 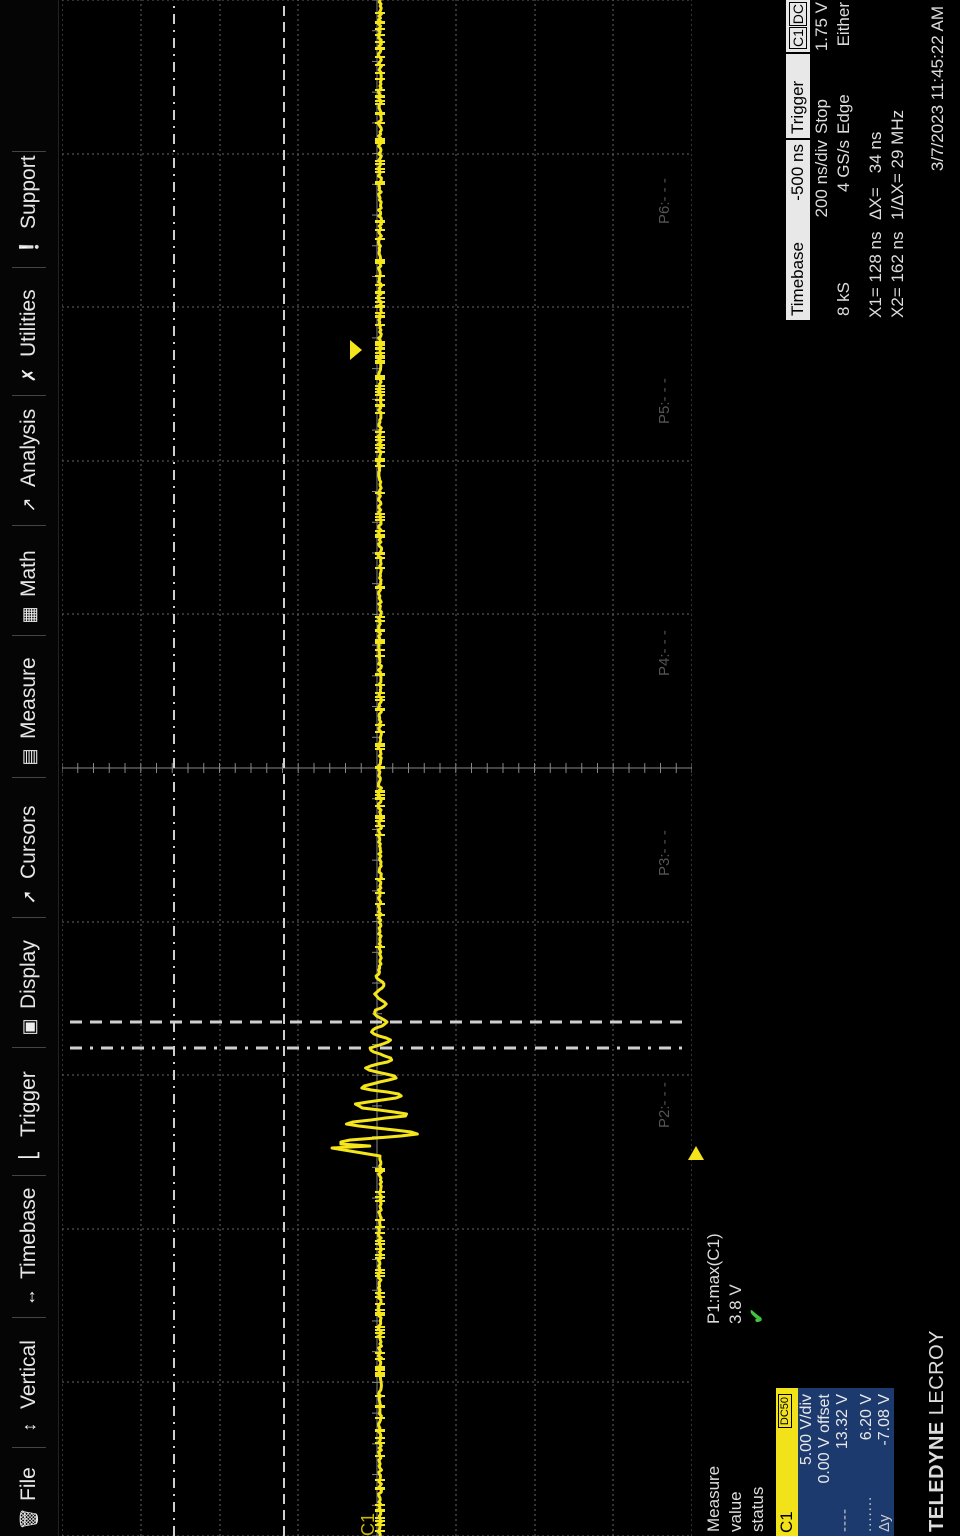 I want to click on menu-file: 🗑 File, so click(x=28, y=1499).